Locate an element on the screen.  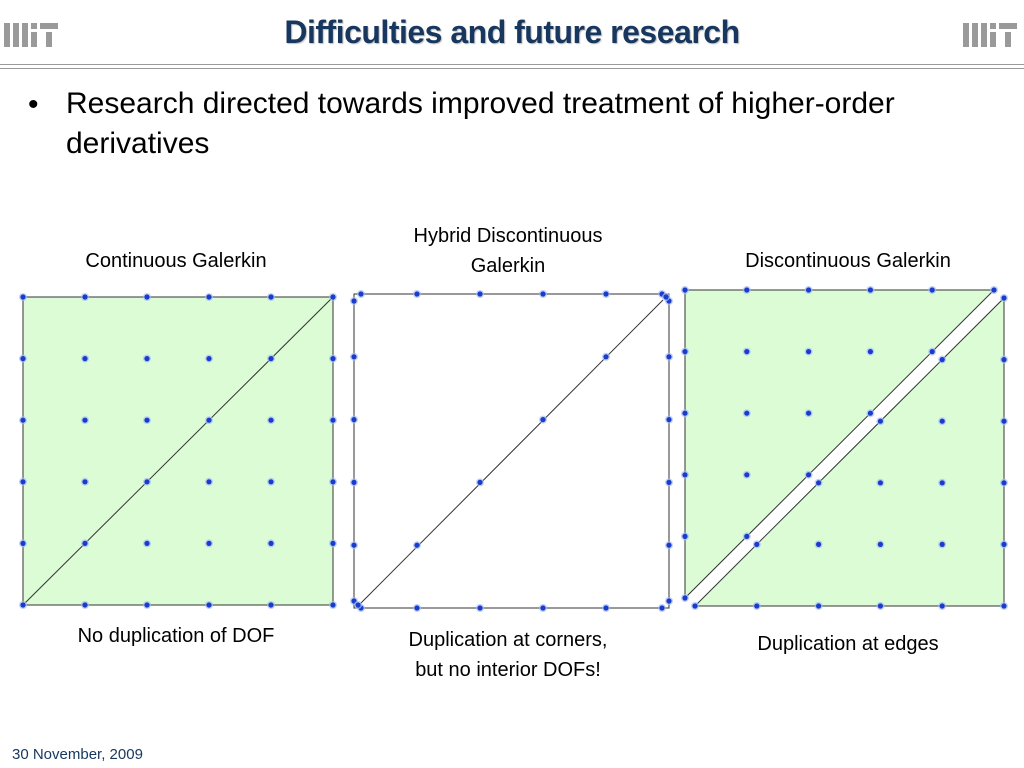
label-discontinuous-galerkin: Discontinuous Galerkin is located at coordinates (848, 261).